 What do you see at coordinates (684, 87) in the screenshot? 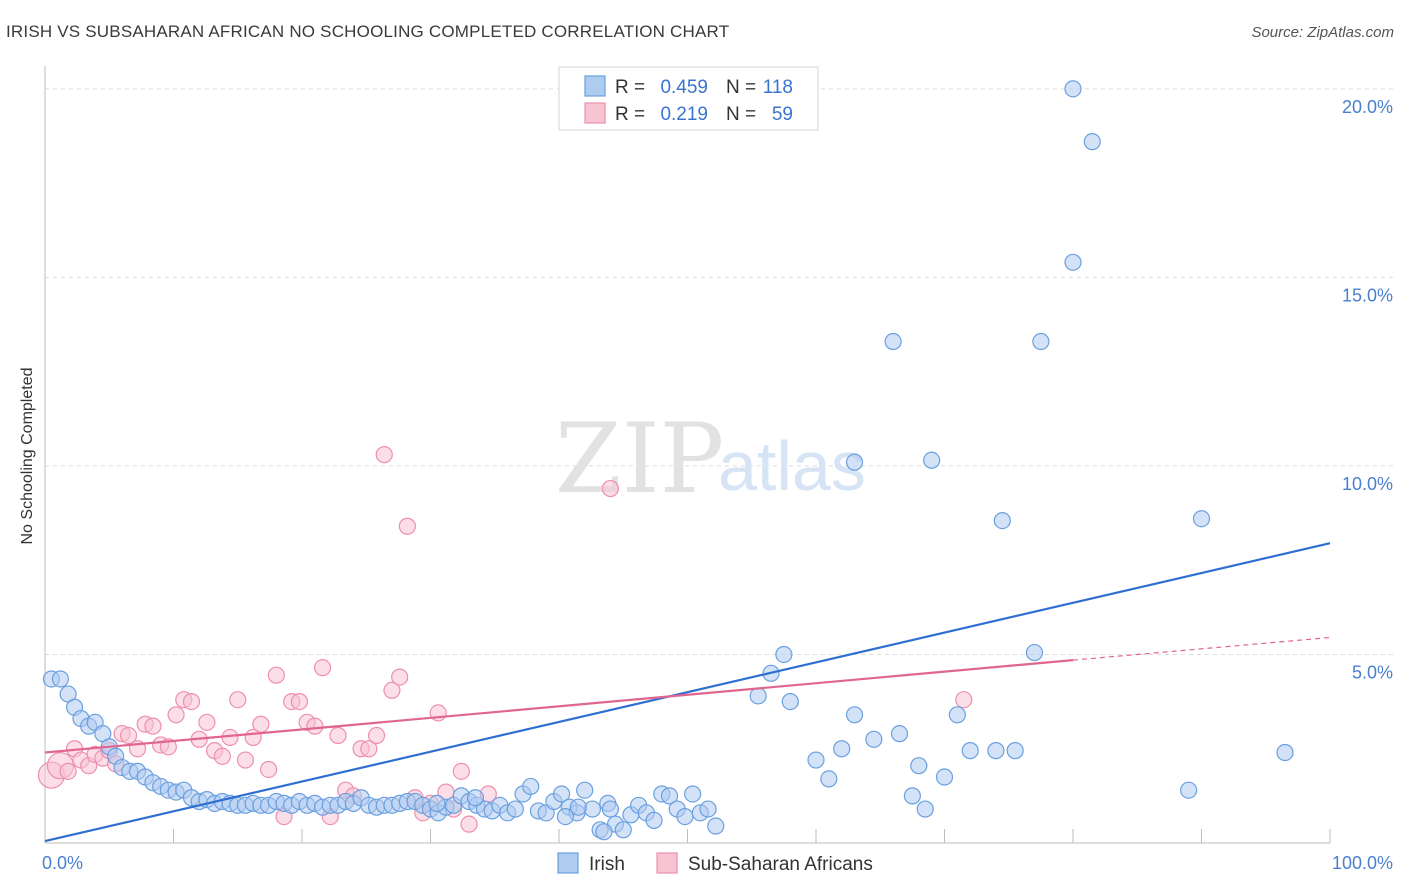
I see `legend-r-value: 0.459` at bounding box center [684, 87].